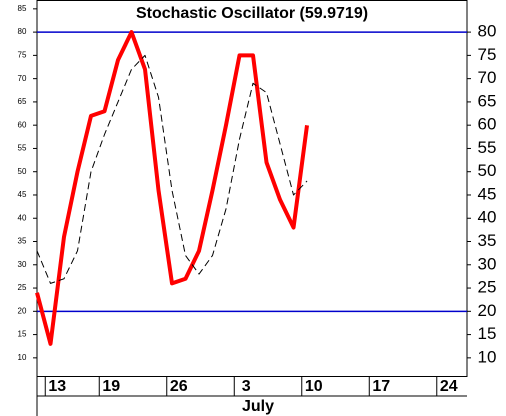 This screenshot has height=416, width=506. What do you see at coordinates (487, 100) in the screenshot?
I see `y2-tick-label: 65` at bounding box center [487, 100].